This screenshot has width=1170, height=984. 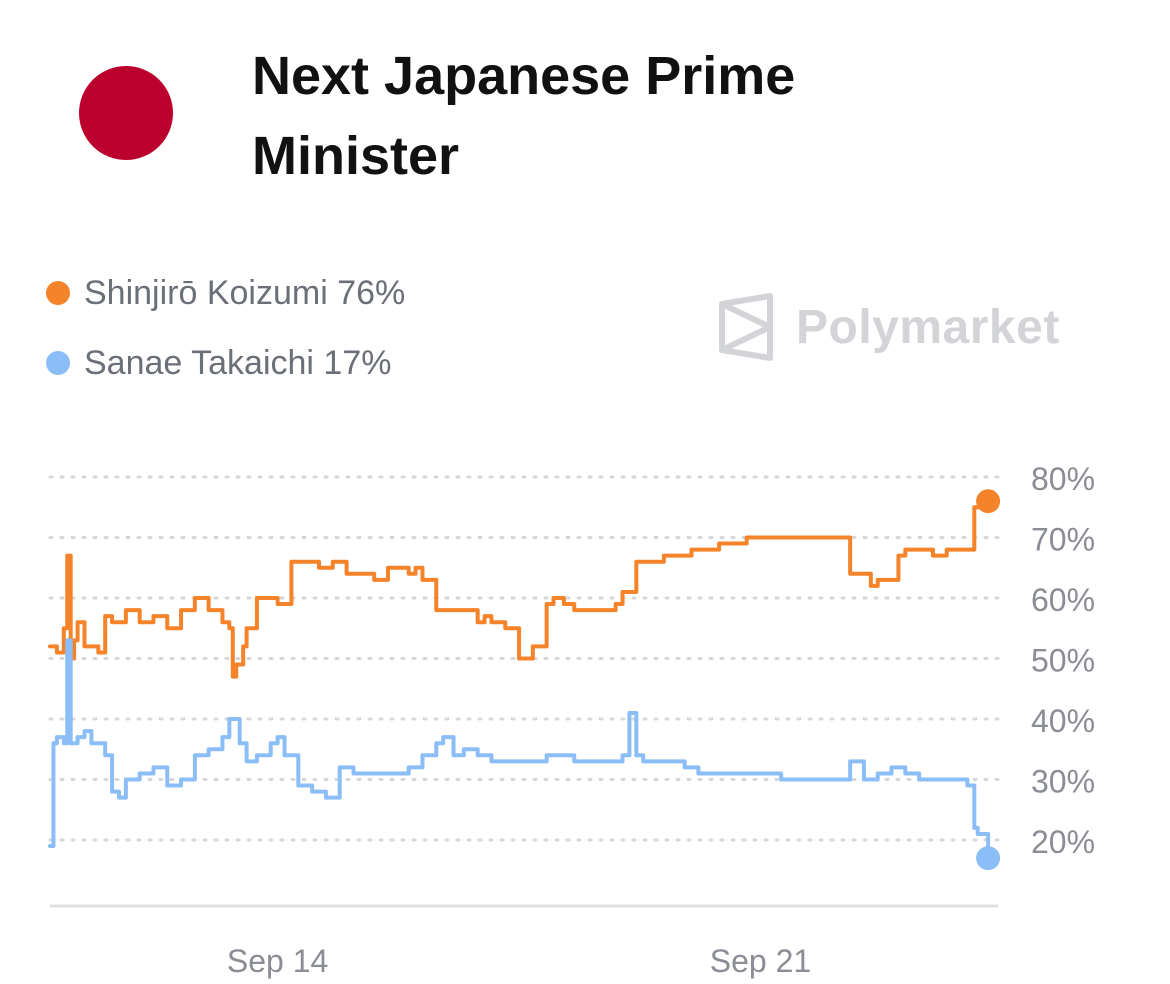 What do you see at coordinates (58, 293) in the screenshot?
I see `legend-dot-koizumi` at bounding box center [58, 293].